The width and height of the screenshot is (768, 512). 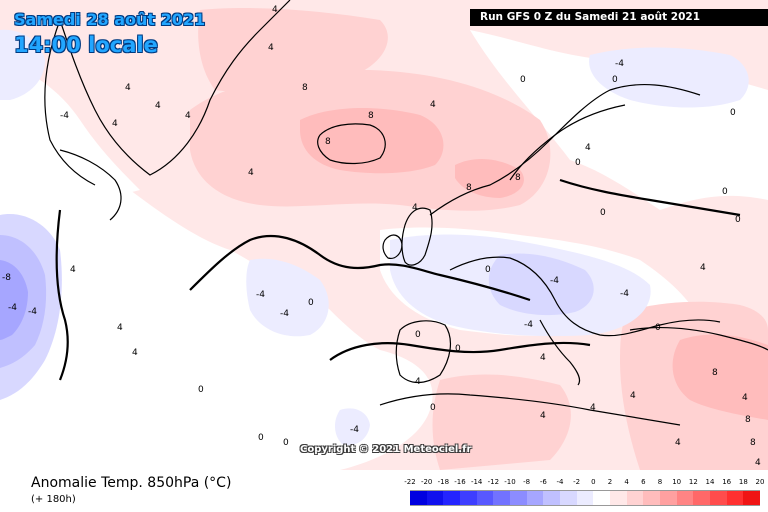 I want to click on scale-tick-label: 0, so click(x=593, y=482).